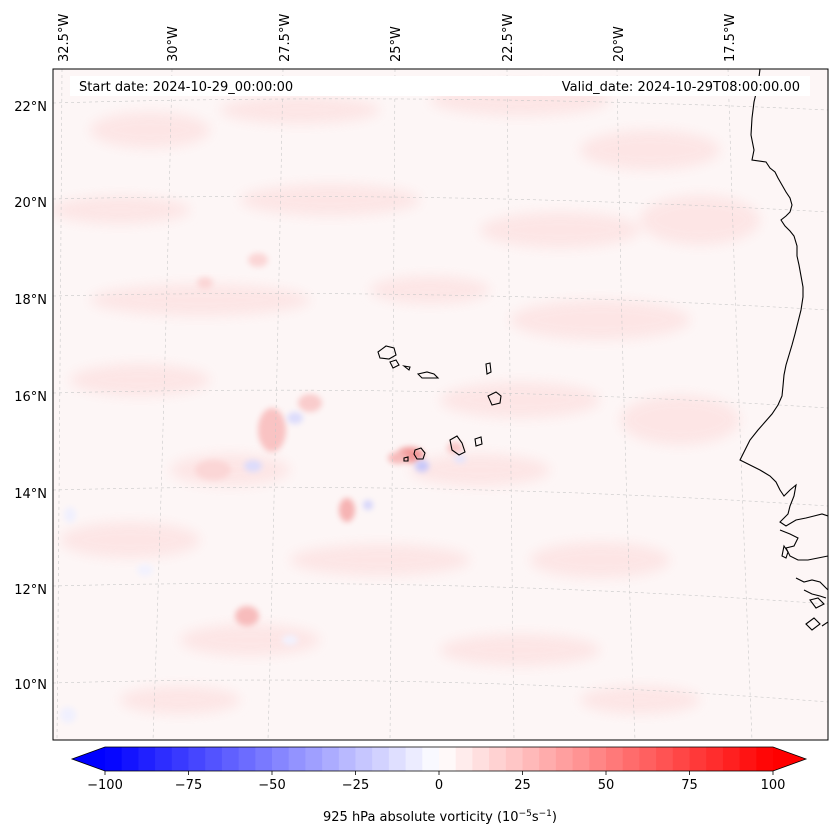  I want to click on colorbar-tick-label: 50, so click(606, 785).